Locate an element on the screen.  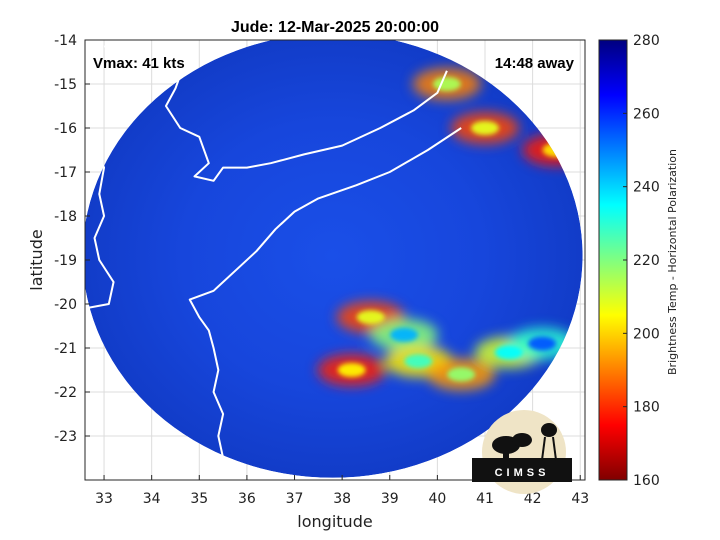
x-tick-label: 37 is located at coordinates (295, 499).